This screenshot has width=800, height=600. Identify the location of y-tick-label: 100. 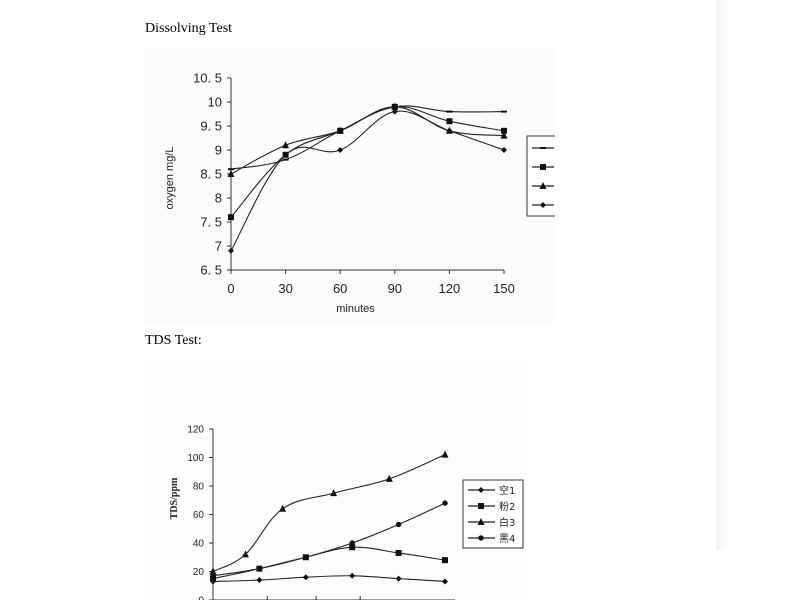
(195, 458).